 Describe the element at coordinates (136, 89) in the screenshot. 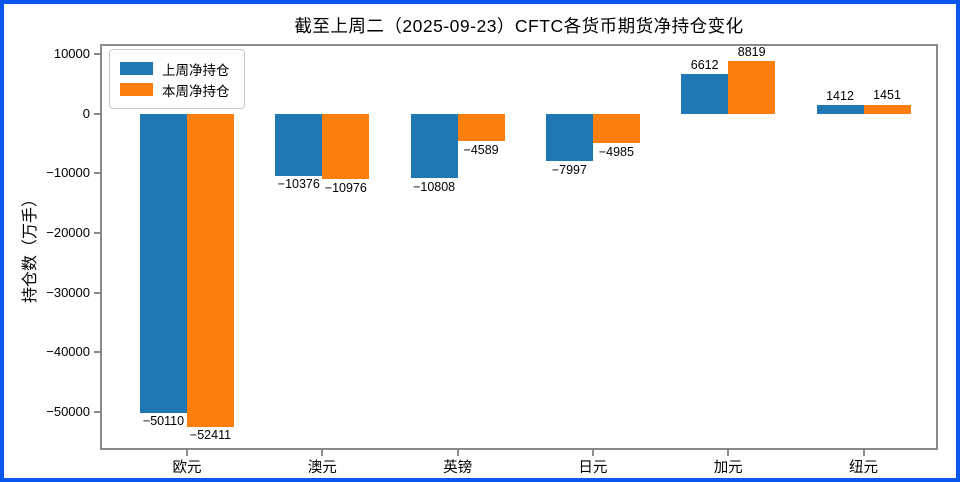

I see `legend-swatch-this-week` at that location.